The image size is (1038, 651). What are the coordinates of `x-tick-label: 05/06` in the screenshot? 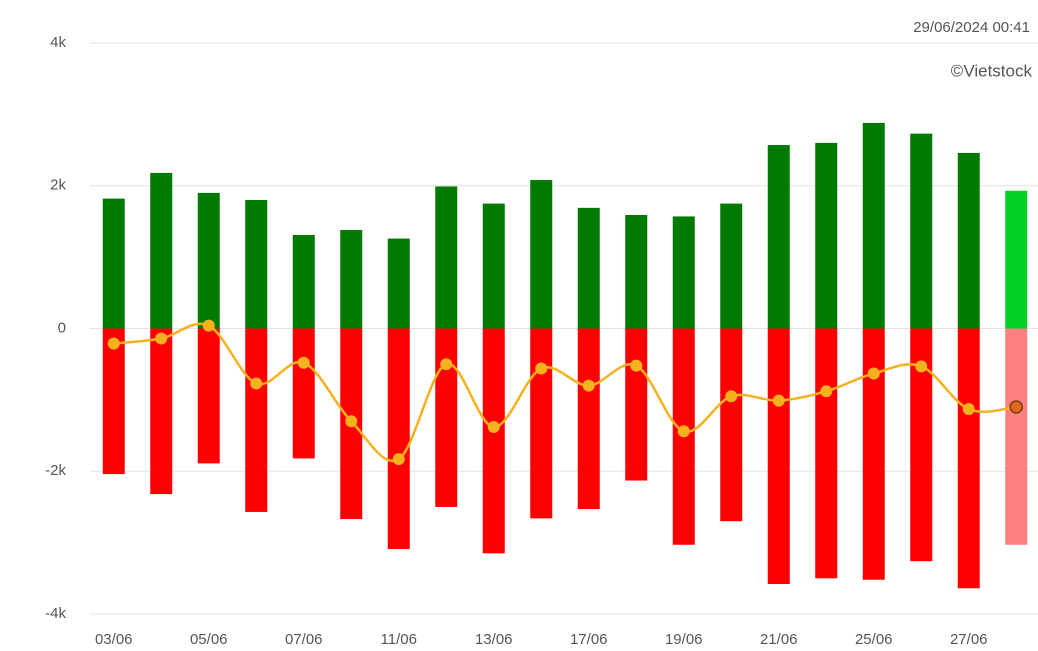 It's located at (209, 639).